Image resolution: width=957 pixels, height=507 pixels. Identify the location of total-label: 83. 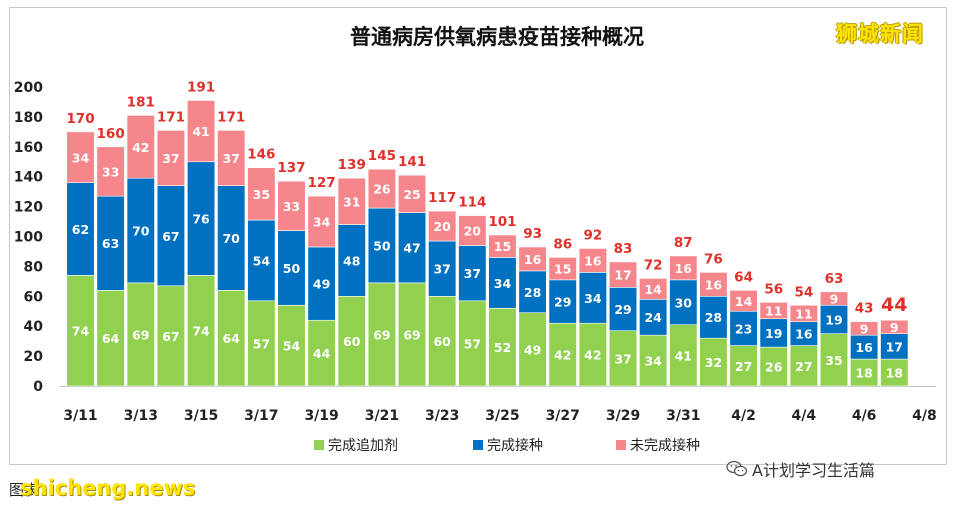
(623, 249).